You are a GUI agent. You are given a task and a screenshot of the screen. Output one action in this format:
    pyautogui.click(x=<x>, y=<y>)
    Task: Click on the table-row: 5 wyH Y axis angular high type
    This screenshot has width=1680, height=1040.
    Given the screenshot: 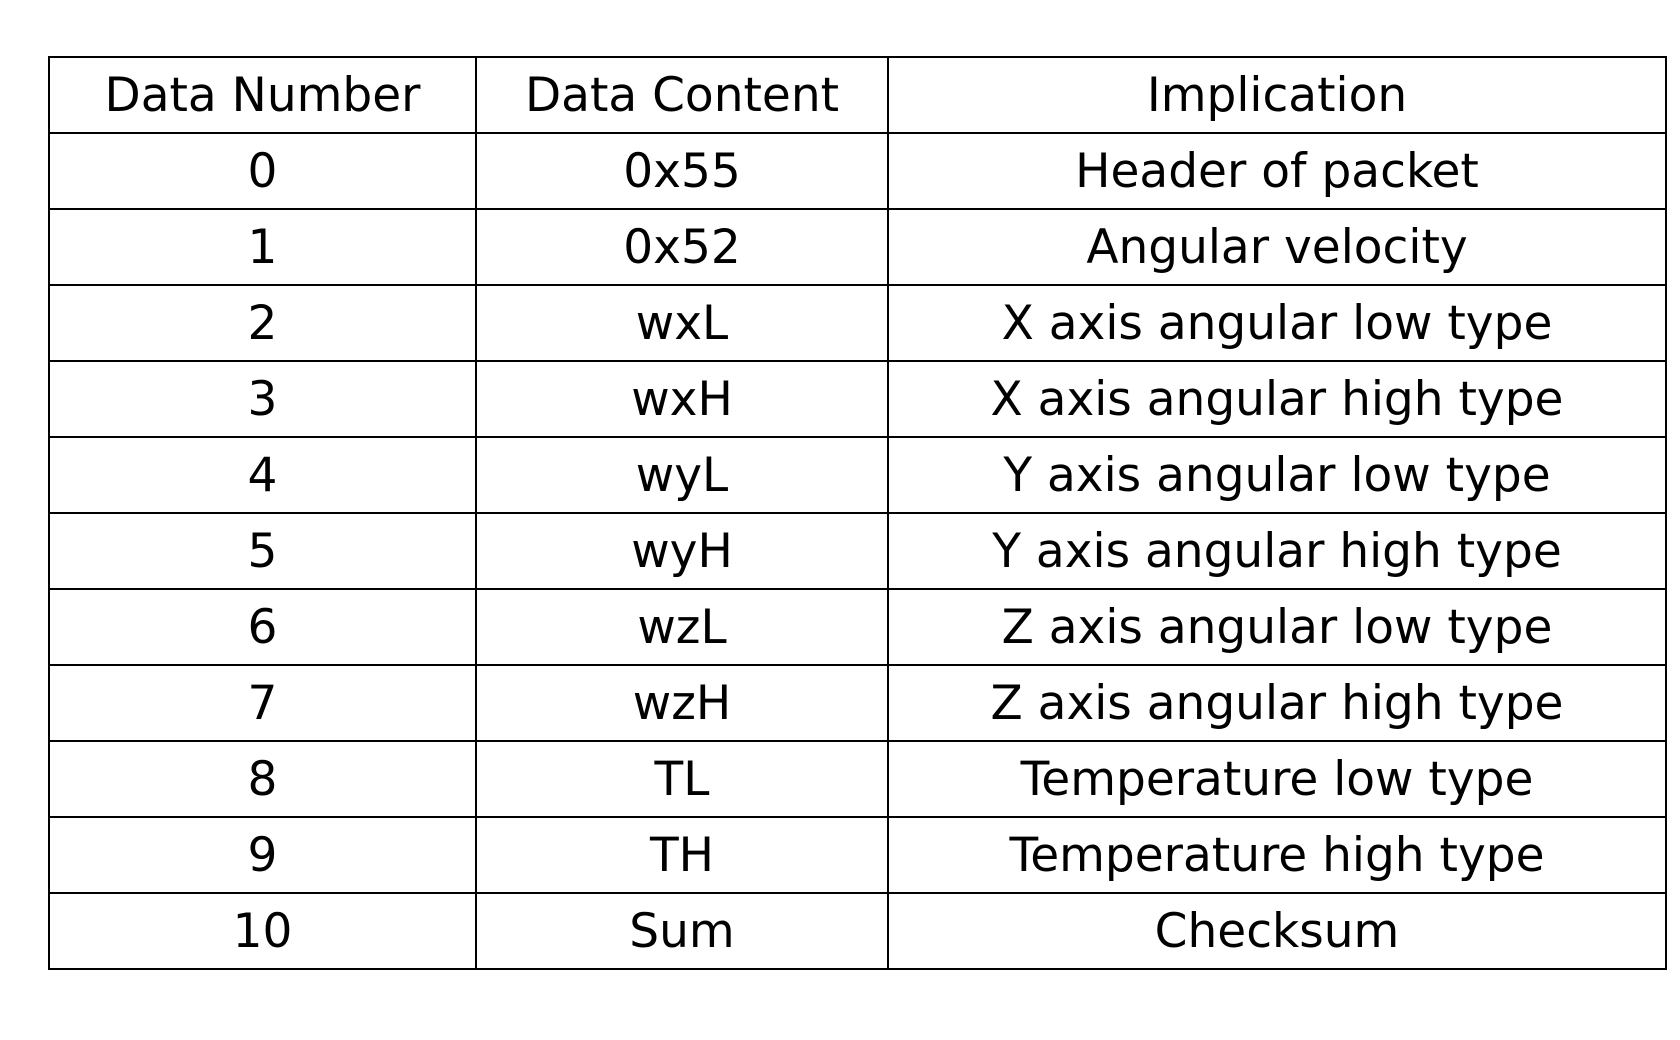 What is the action you would take?
    pyautogui.click(x=857, y=551)
    